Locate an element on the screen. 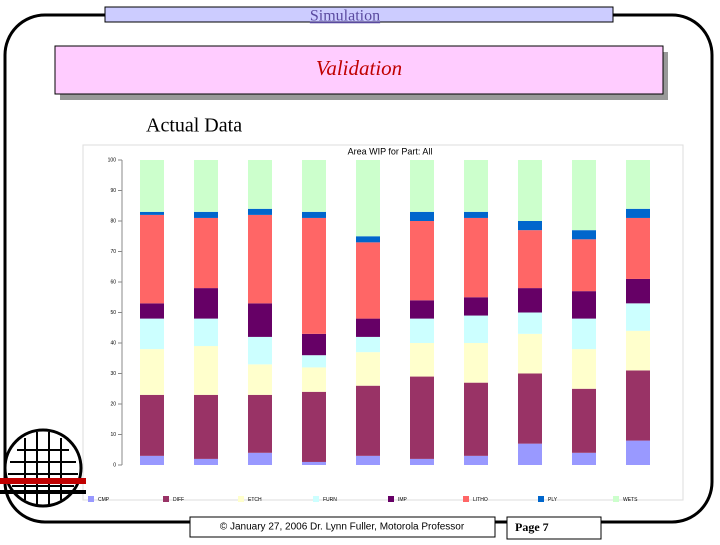  legend-label: DIFF is located at coordinates (178, 500).